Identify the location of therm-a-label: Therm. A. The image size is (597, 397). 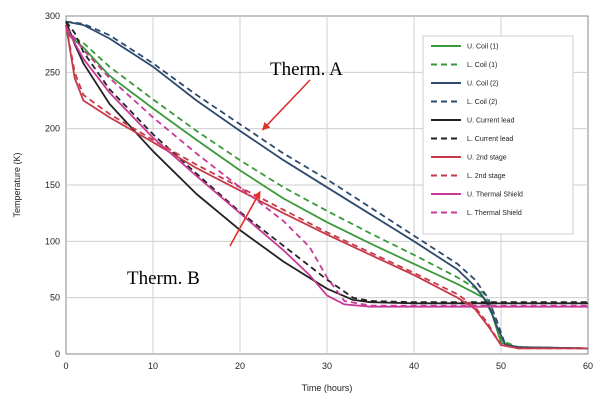
(306, 69).